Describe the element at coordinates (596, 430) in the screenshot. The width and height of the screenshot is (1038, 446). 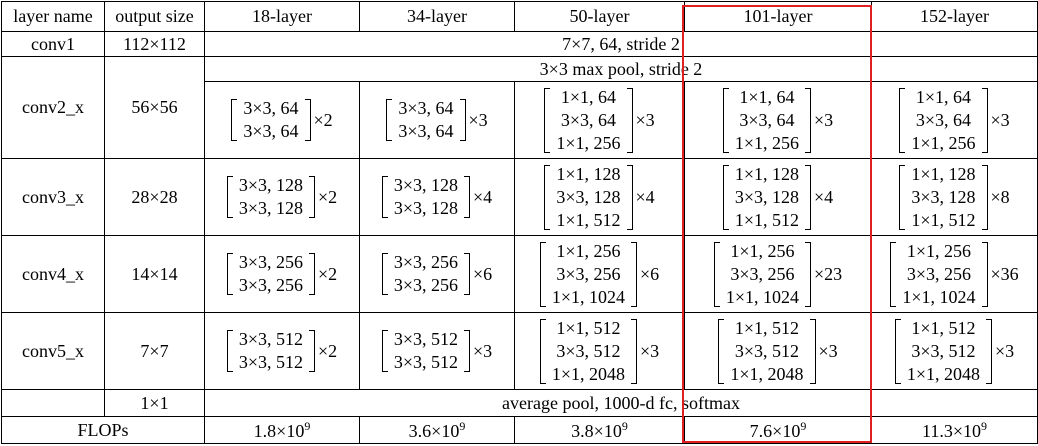
I see `flops-base: 3.8×10` at that location.